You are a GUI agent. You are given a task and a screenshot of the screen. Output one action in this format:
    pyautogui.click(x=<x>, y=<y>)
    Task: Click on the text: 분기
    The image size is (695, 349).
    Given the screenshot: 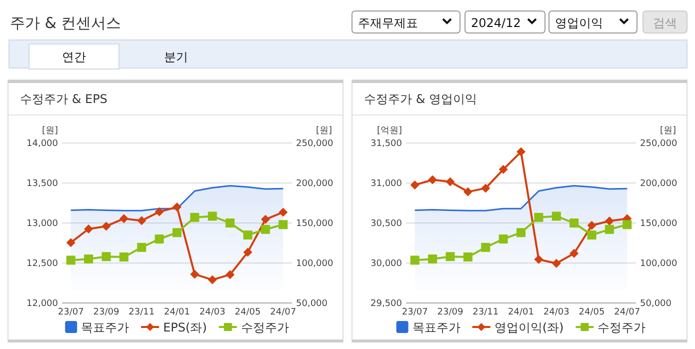 What is the action you would take?
    pyautogui.click(x=176, y=57)
    